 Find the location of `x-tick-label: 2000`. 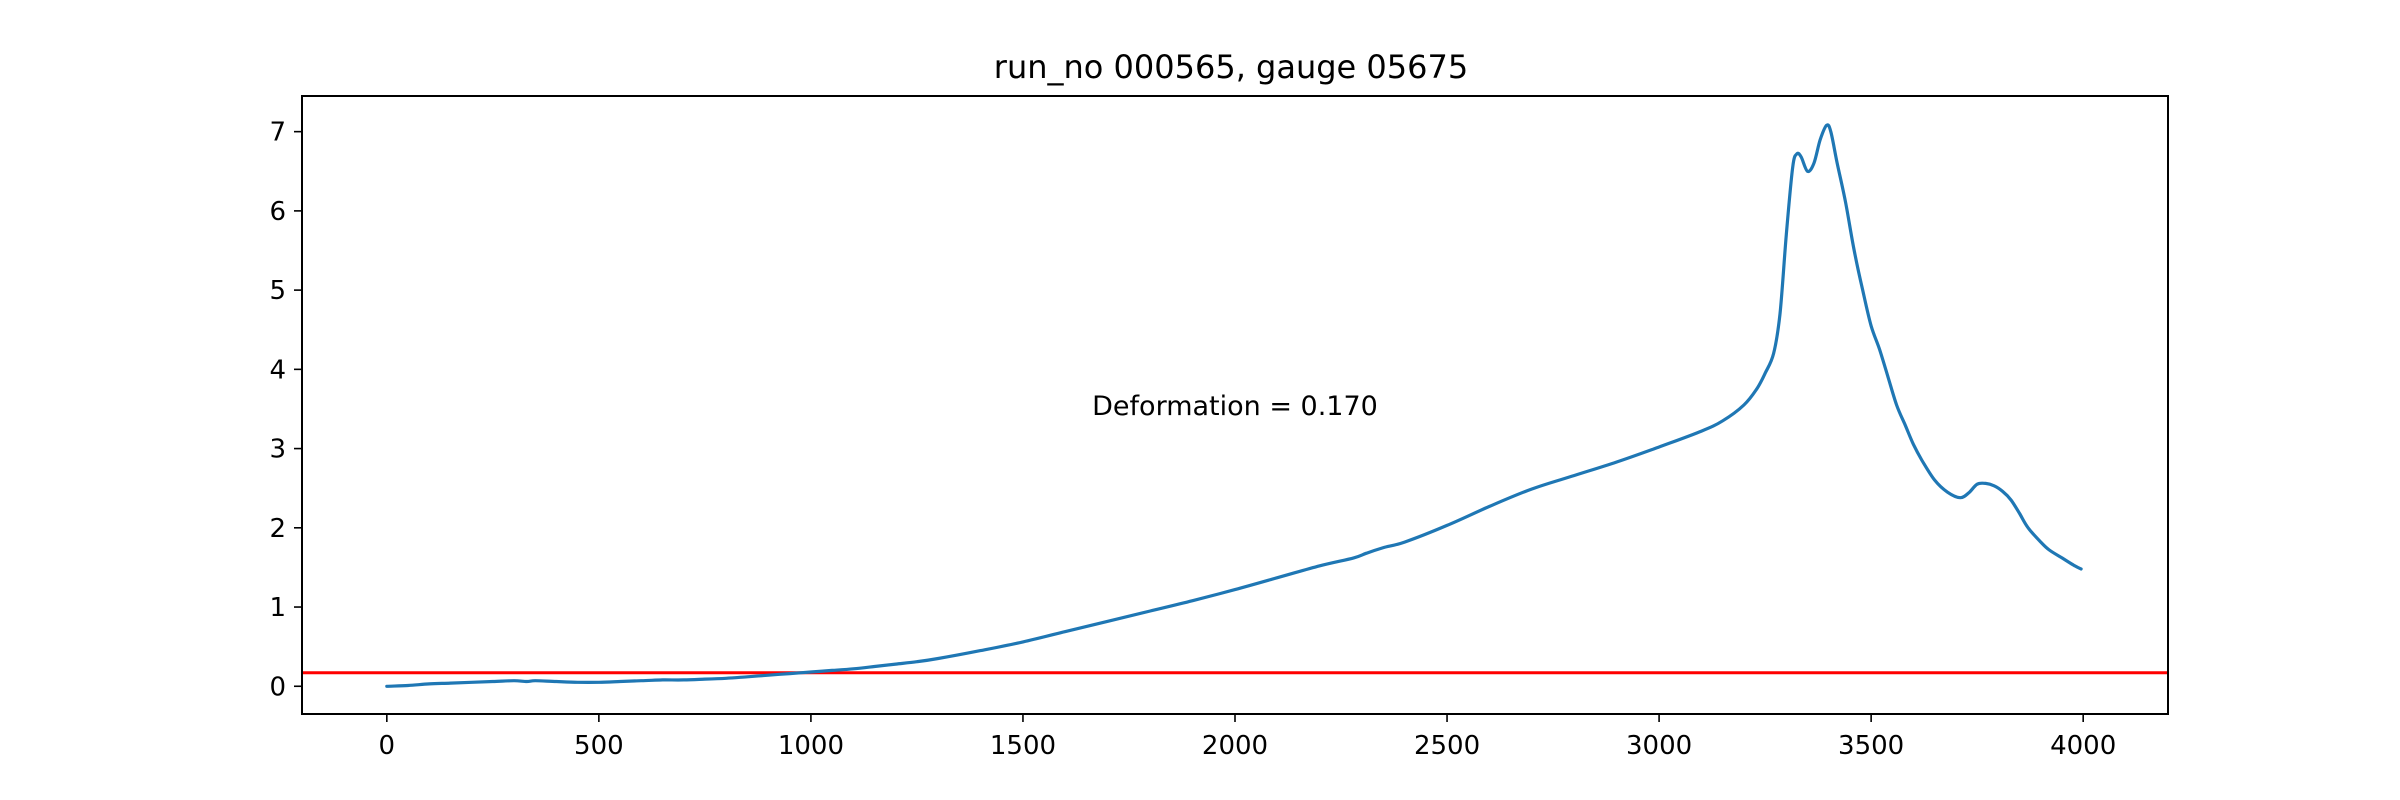

x-tick-label: 2000 is located at coordinates (1235, 746).